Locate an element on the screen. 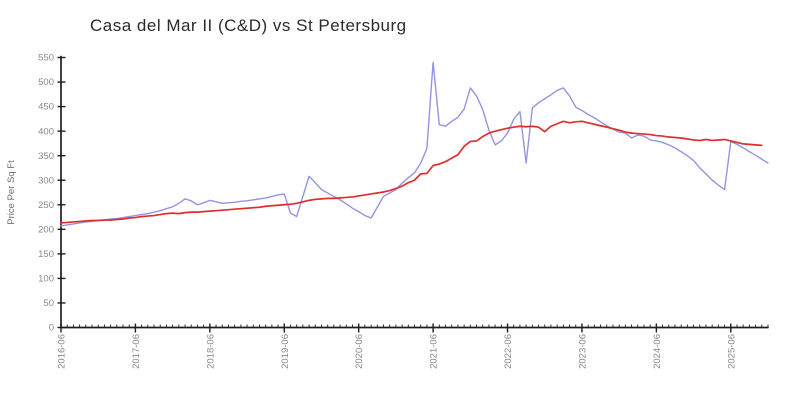  x-tick-label: 2020-06 is located at coordinates (359, 351).